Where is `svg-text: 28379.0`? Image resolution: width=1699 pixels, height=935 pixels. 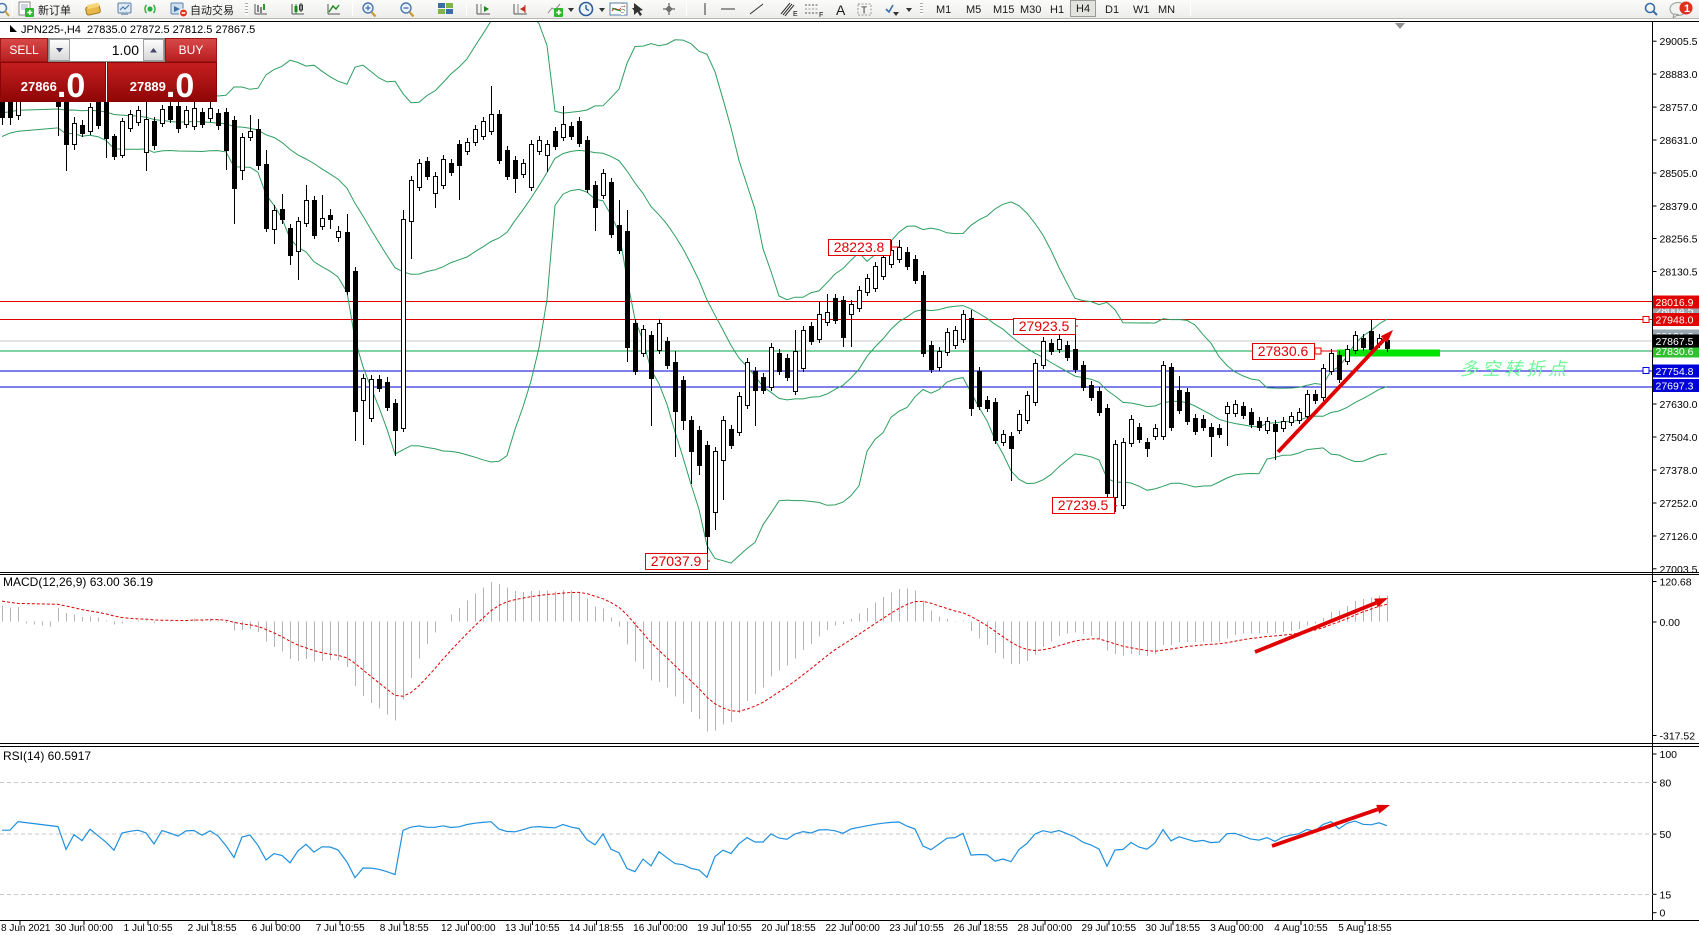 svg-text: 28379.0 is located at coordinates (1679, 207).